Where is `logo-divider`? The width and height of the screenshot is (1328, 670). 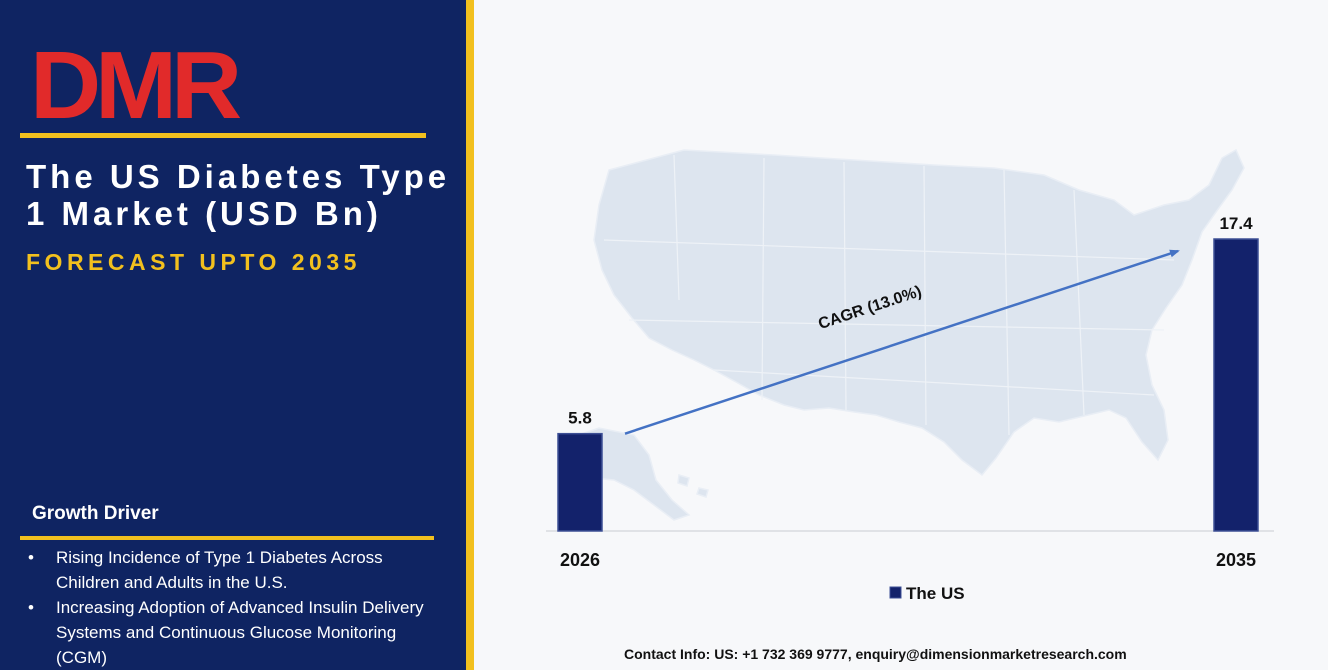 logo-divider is located at coordinates (223, 135).